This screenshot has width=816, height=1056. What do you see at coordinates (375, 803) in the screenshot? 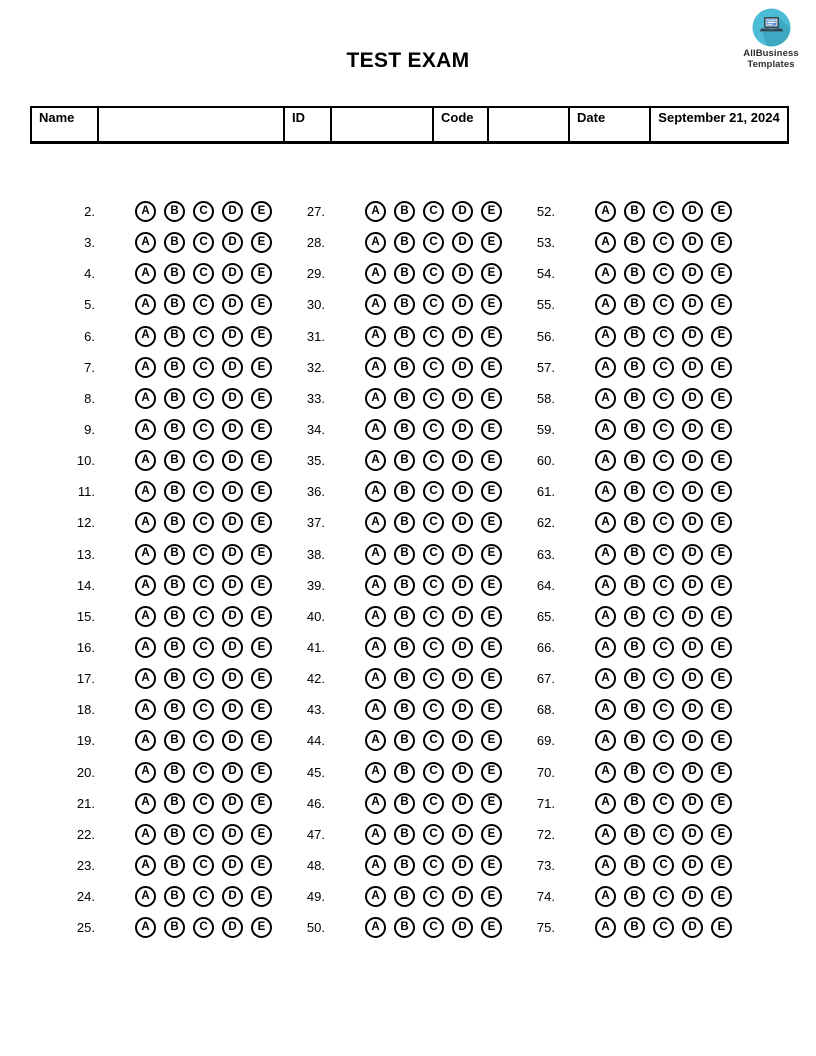
I see `bubble-q46-A: A` at bounding box center [375, 803].